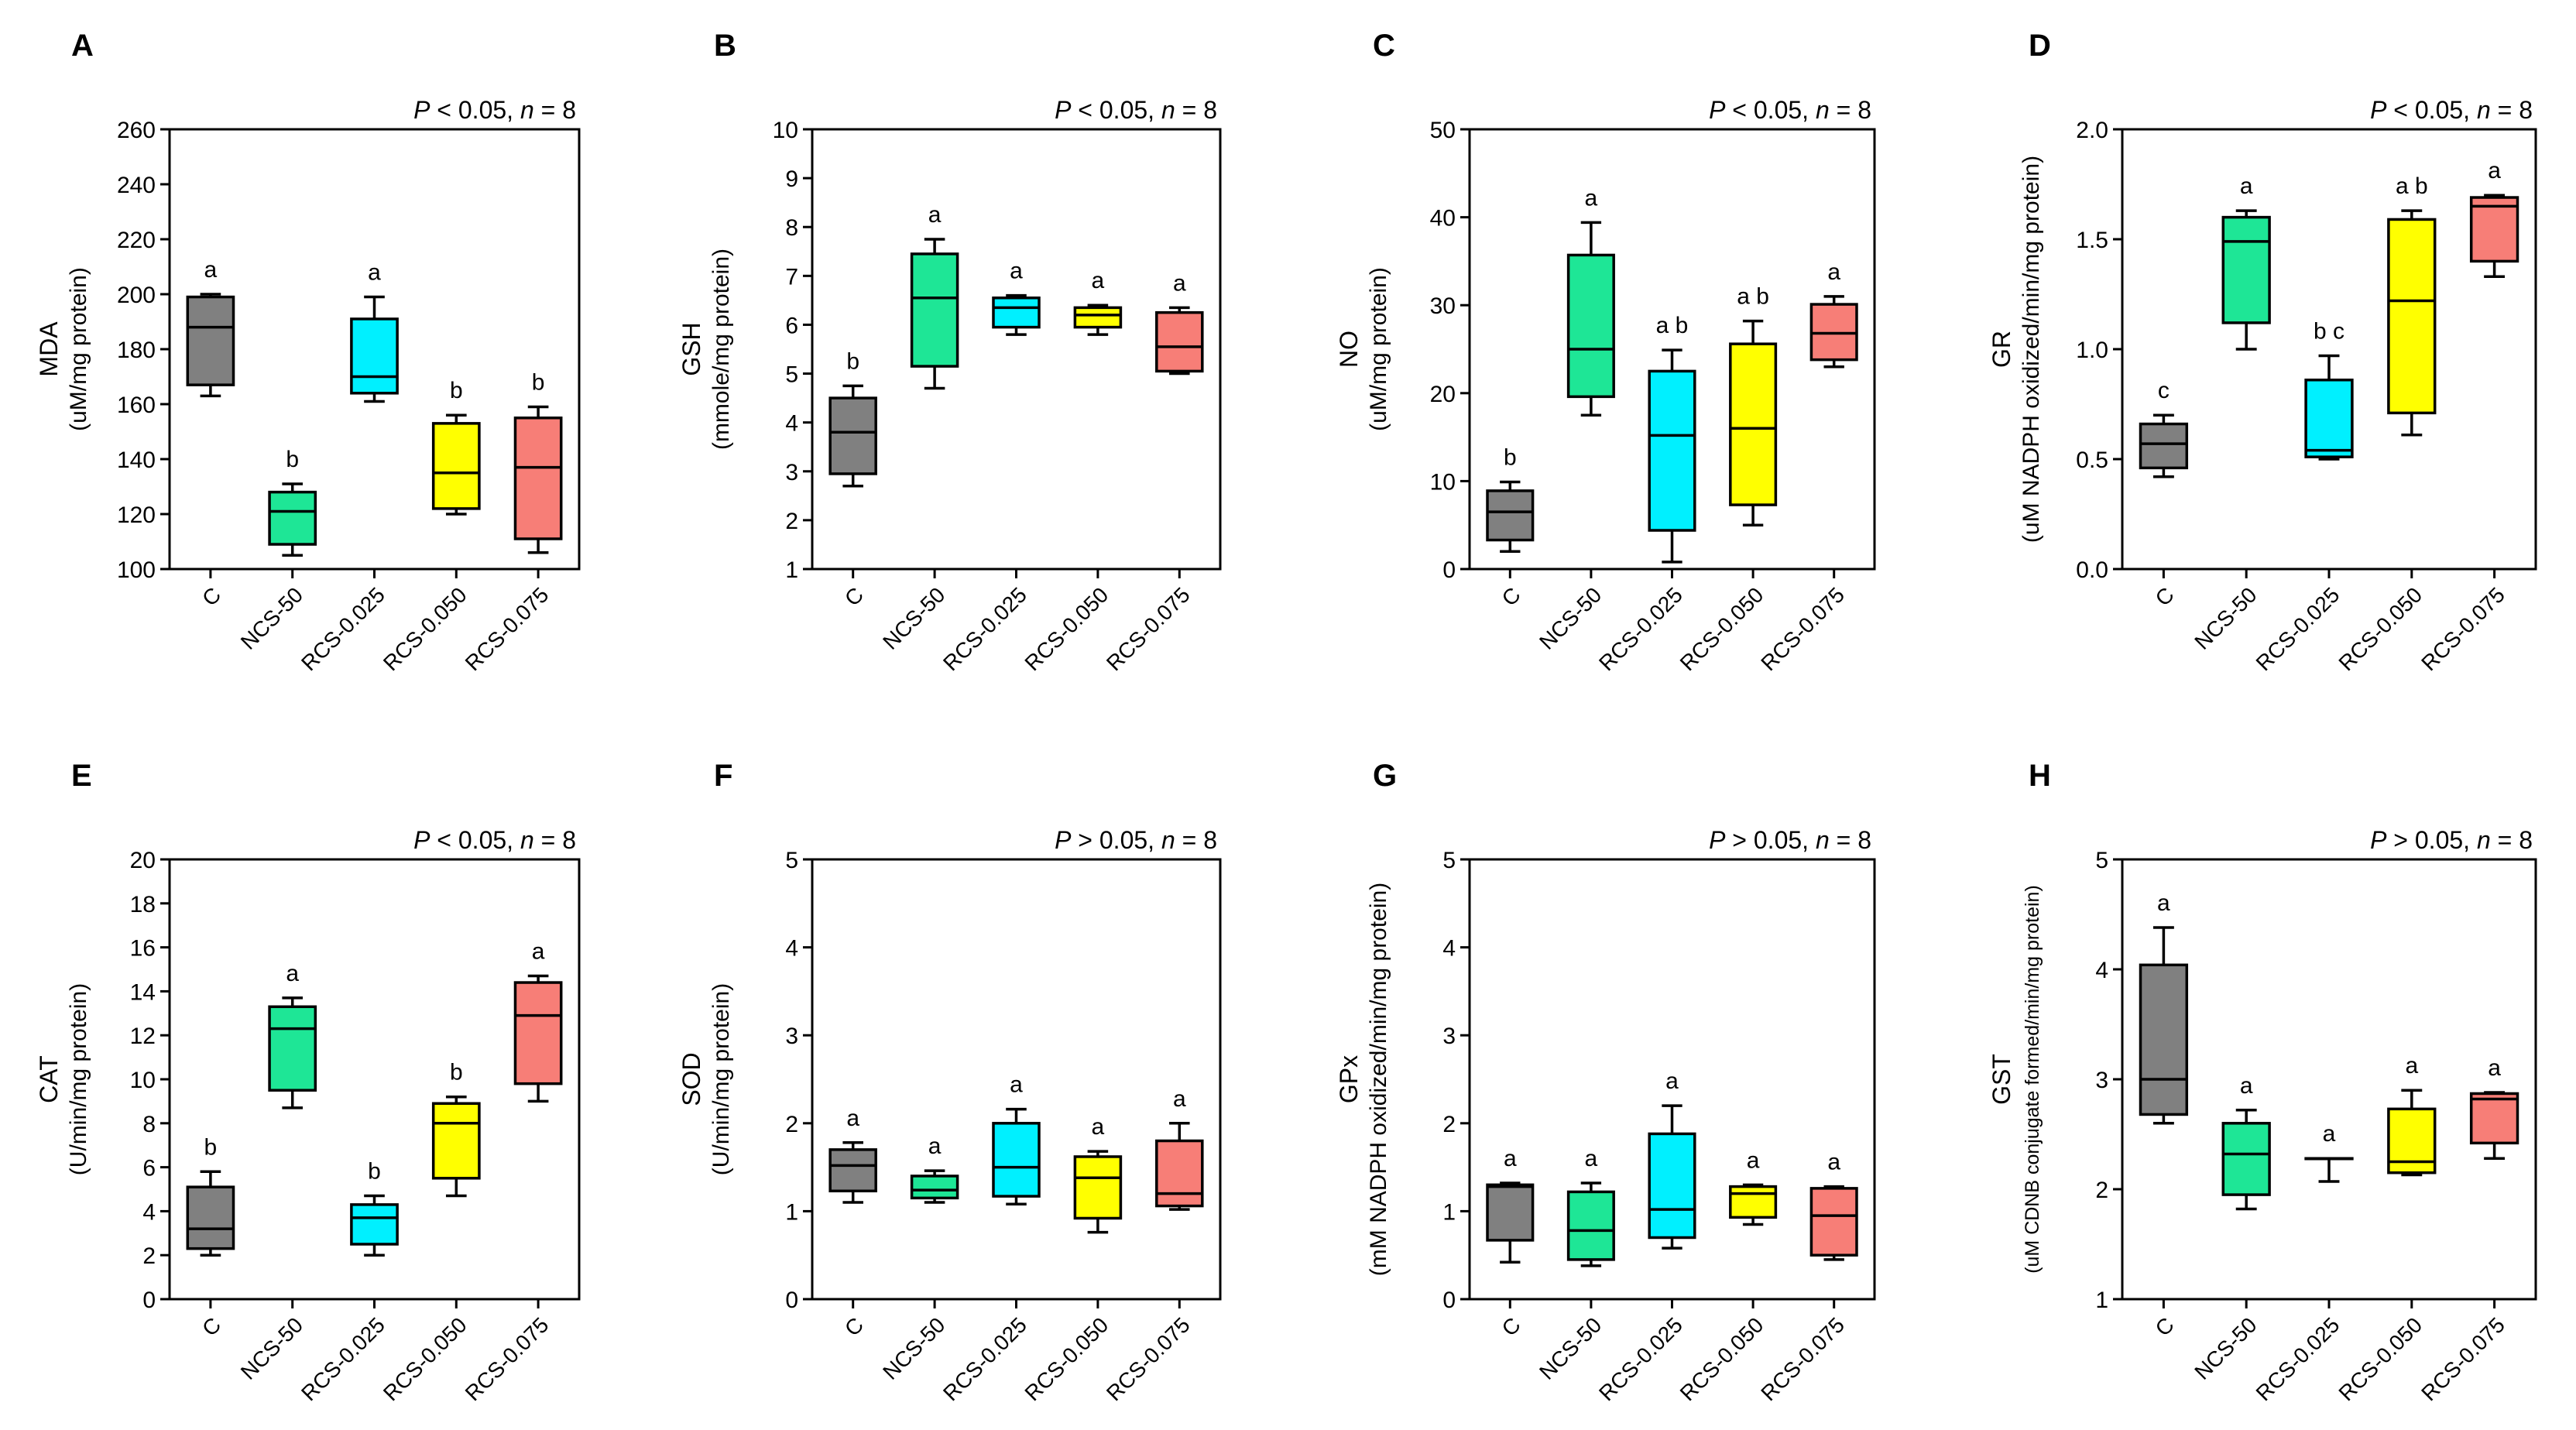 This screenshot has height=1430, width=2576. Describe the element at coordinates (2092, 130) in the screenshot. I see `y-tick-label: 2.0` at that location.